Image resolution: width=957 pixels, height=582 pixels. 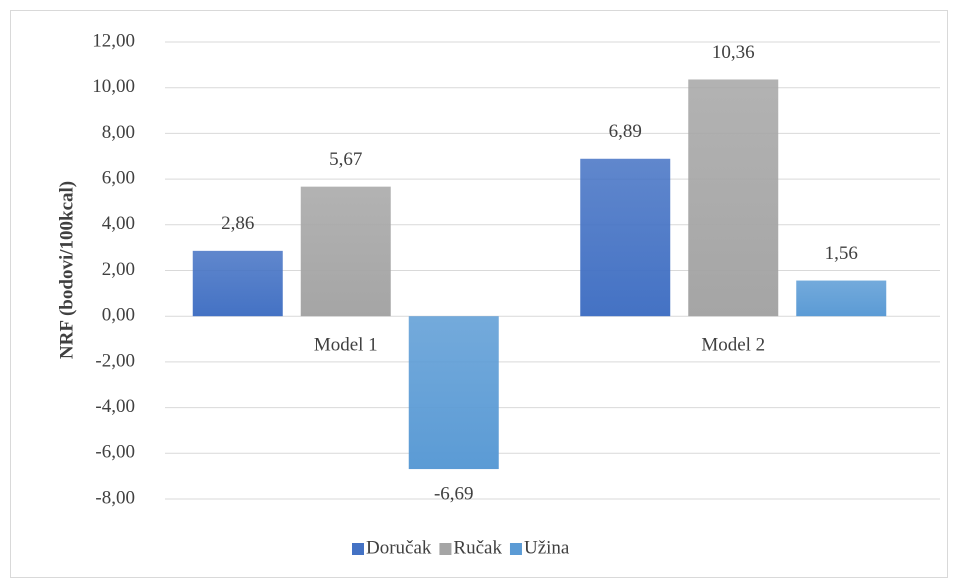 I want to click on y-tick-label: -8,00, so click(x=115, y=497).